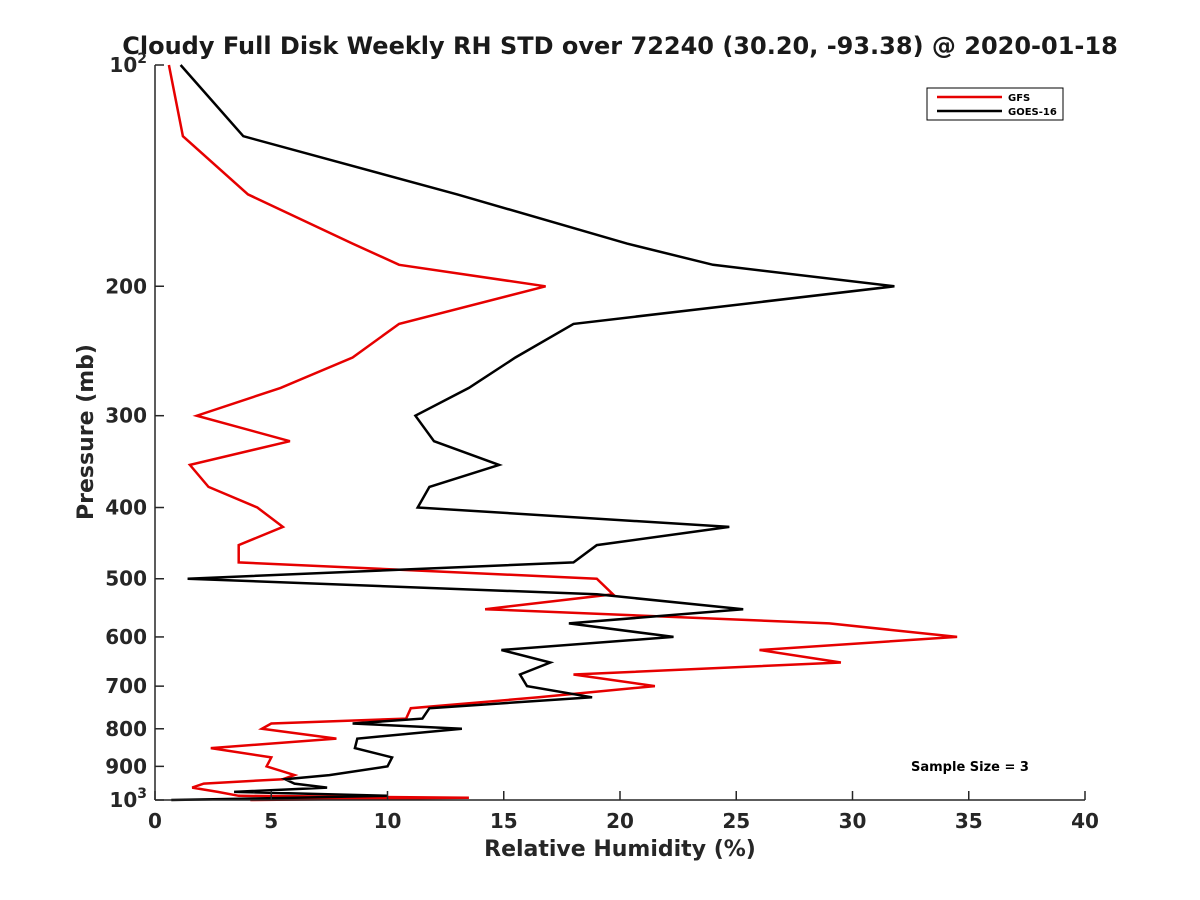  I want to click on y-tick-label: 800, so click(126, 729).